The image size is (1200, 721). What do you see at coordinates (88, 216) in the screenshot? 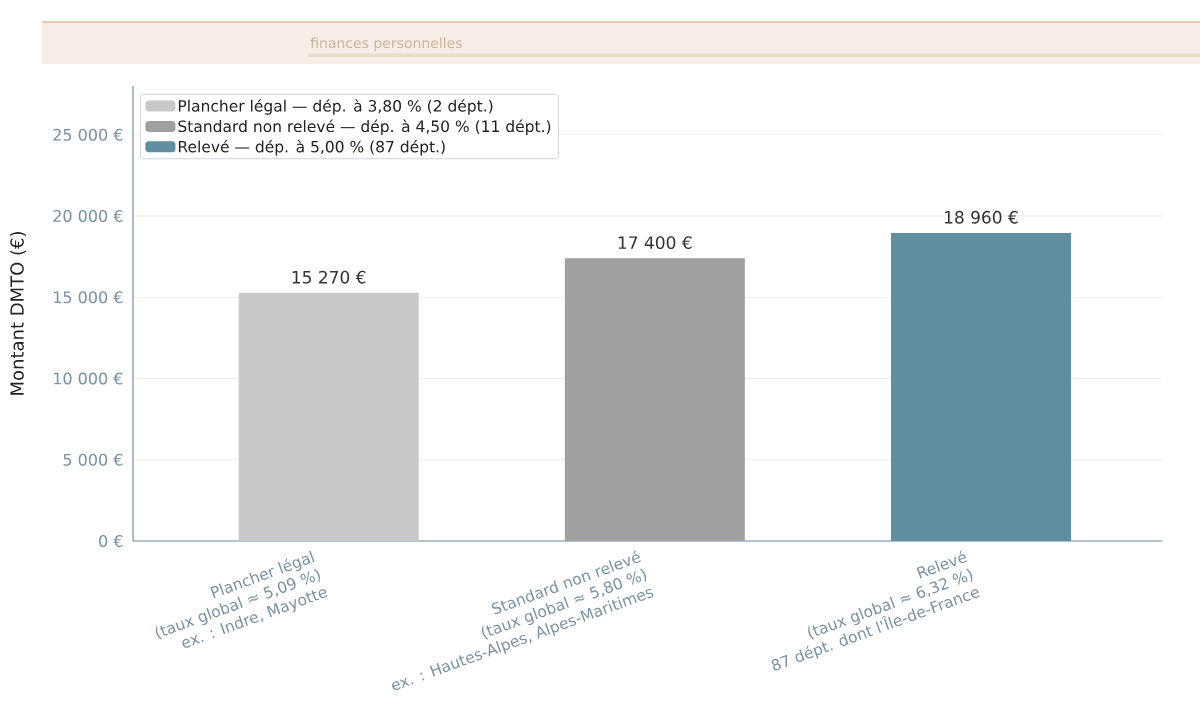
I see `y-tick-label: 20 000 €` at bounding box center [88, 216].